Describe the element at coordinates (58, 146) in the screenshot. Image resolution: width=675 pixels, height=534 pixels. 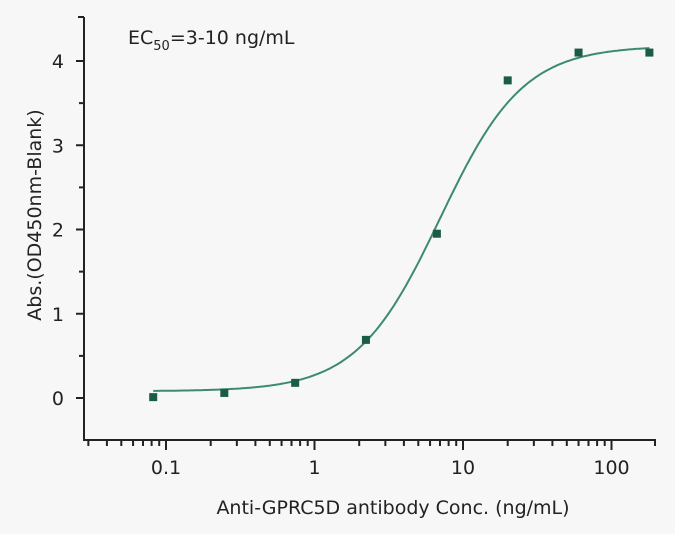
I see `y-tick-label: 3` at that location.